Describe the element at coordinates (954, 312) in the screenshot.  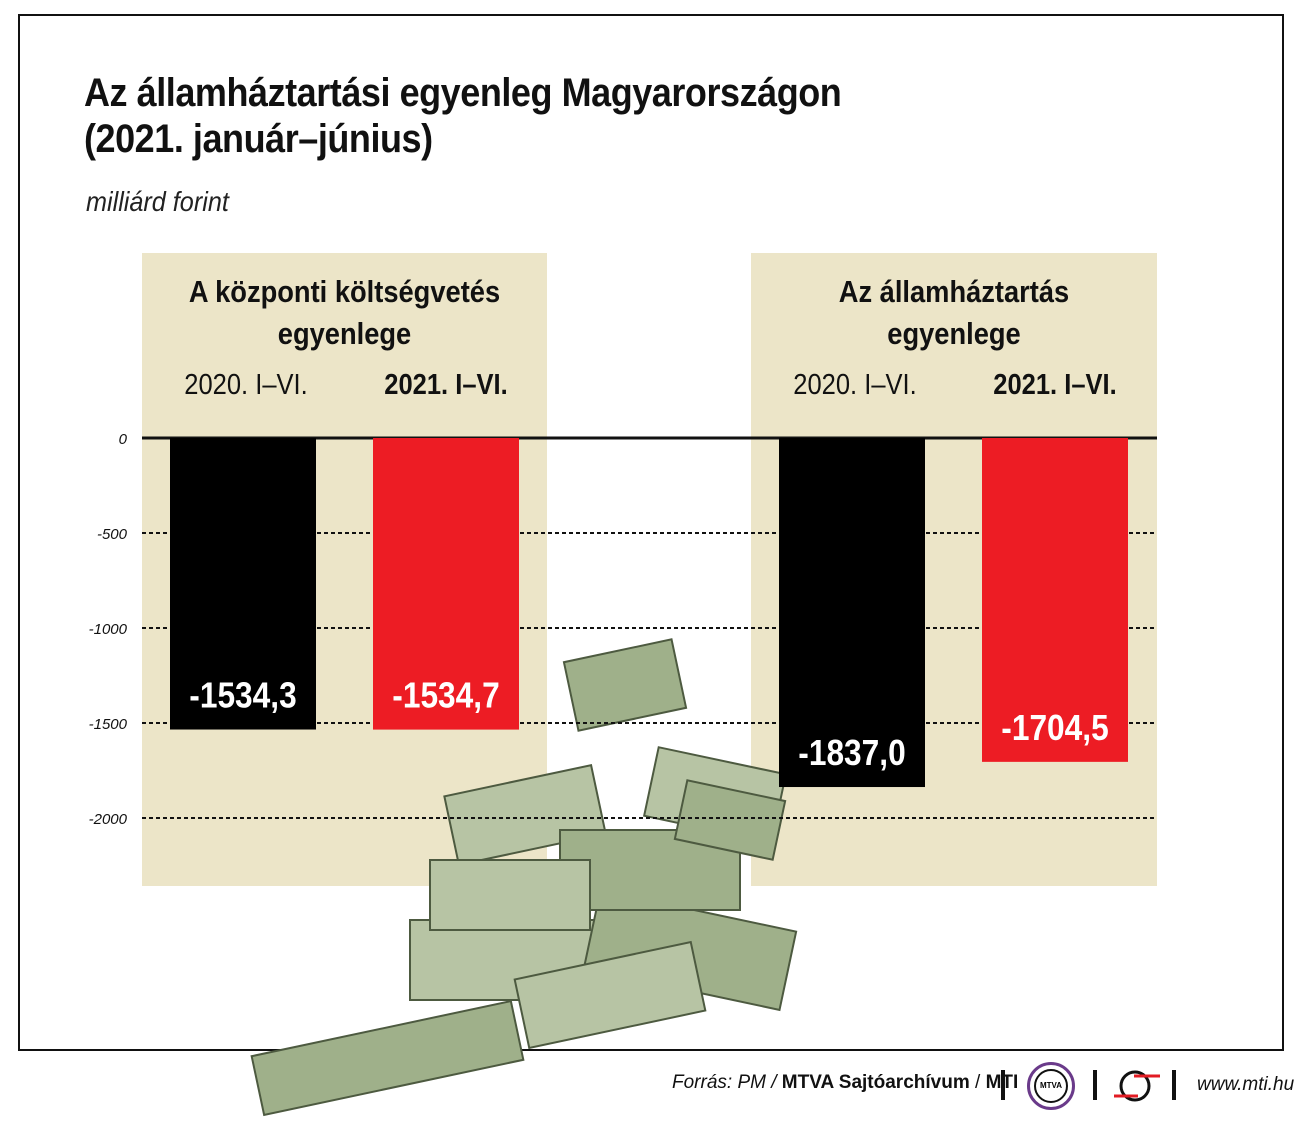
I see `panel-title: Az államháztartás egyenlege` at that location.